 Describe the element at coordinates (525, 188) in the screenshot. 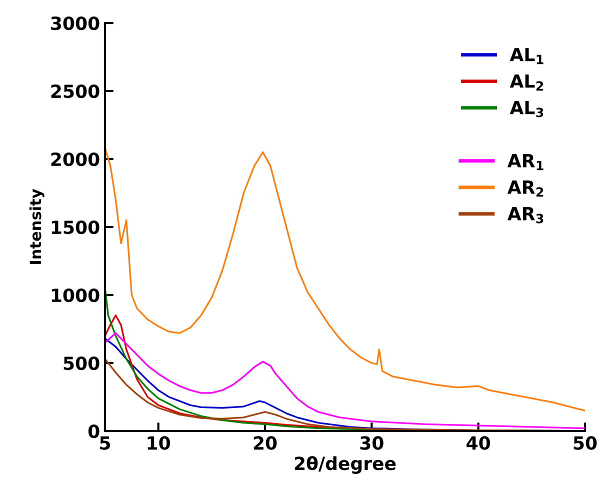

I see `legend-label: AR$_{2}$` at that location.